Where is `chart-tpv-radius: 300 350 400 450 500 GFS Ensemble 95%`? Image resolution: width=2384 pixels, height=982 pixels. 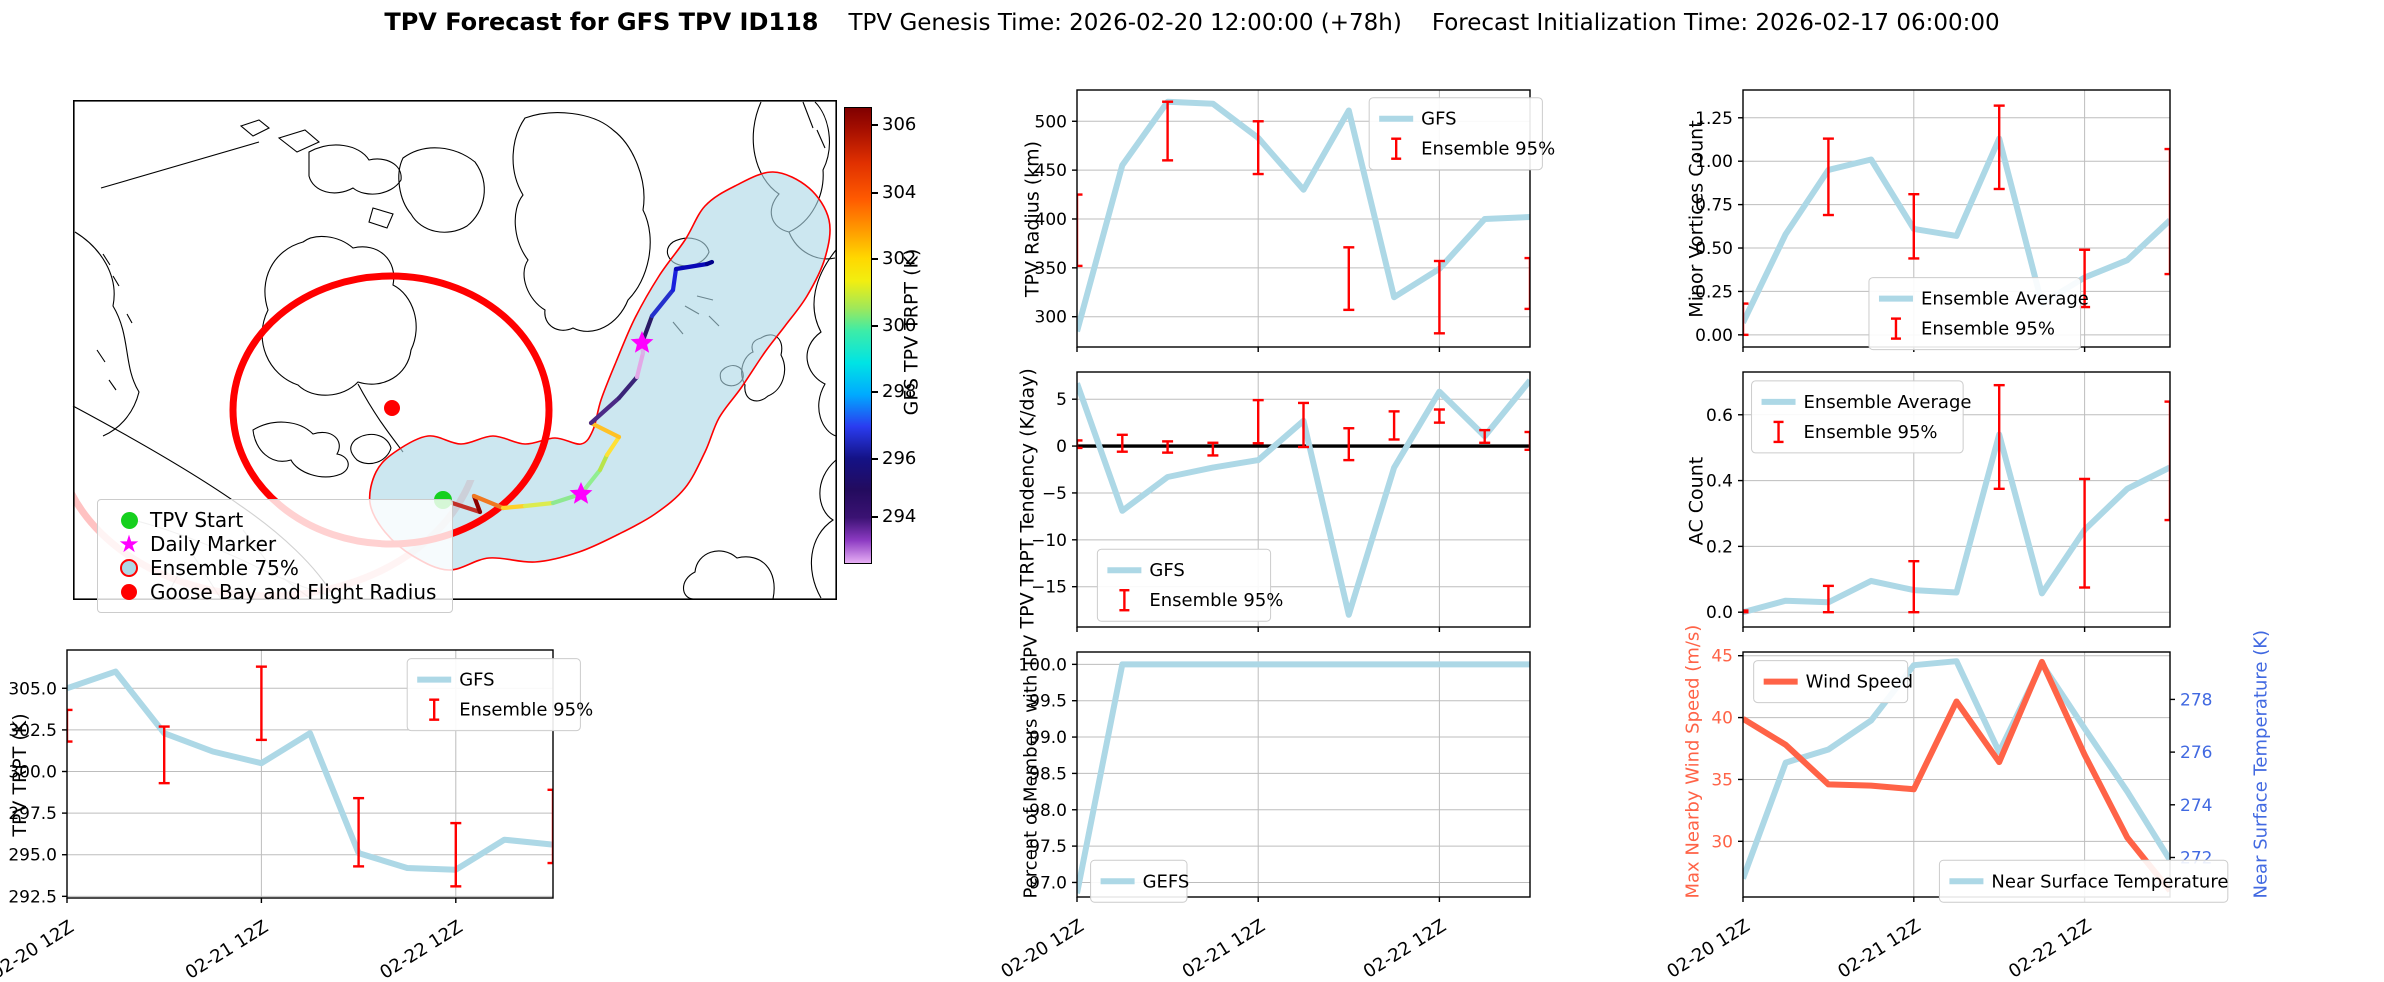 chart-tpv-radius: 300 350 400 450 500 GFS Ensemble 95% is located at coordinates (1295, 220).